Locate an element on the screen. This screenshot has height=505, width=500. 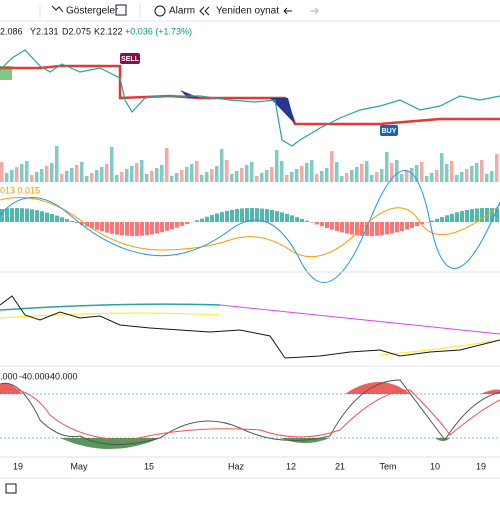
x-tick-label: 19 is located at coordinates (18, 466).